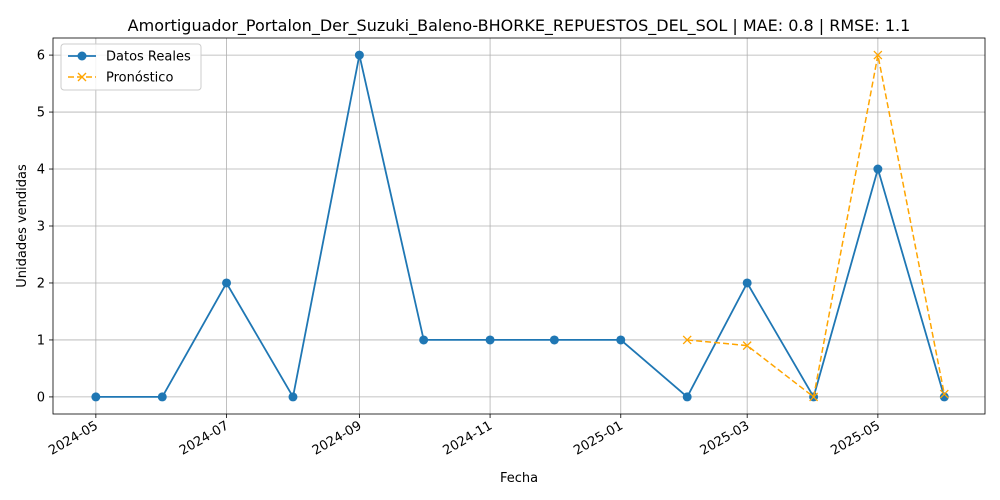  I want to click on y-axis: 0 1 2 3 4 5 6, so click(45, 227).